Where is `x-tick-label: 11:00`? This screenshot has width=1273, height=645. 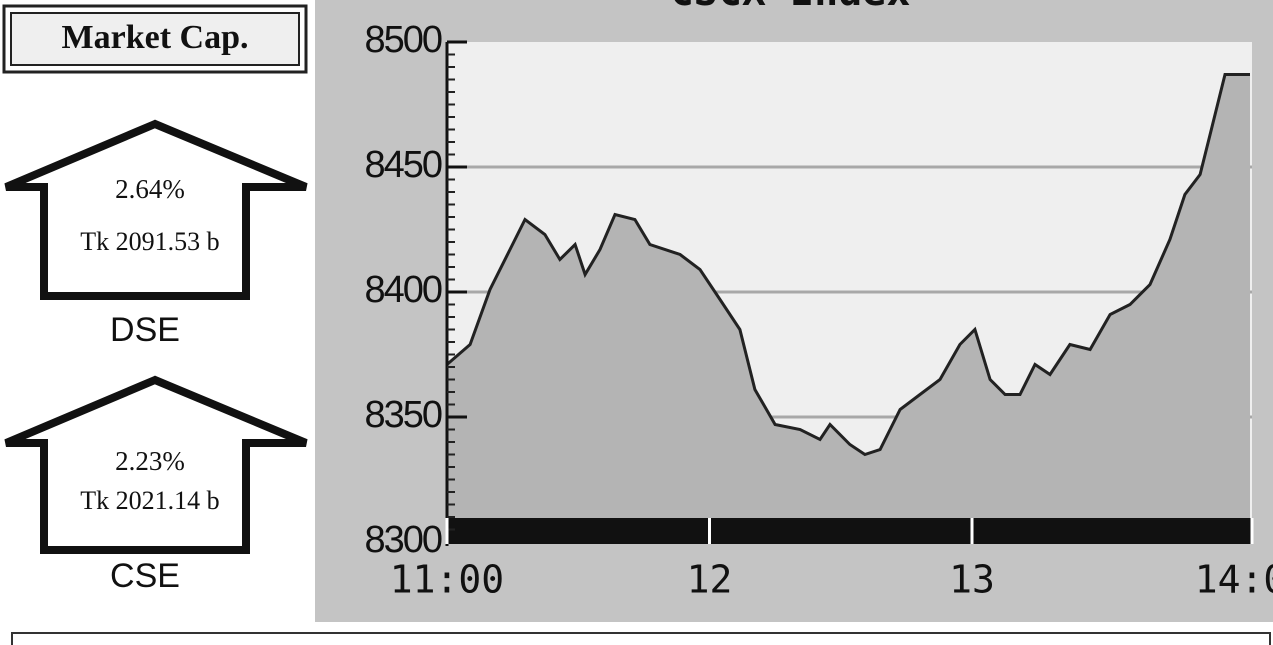 x-tick-label: 11:00 is located at coordinates (447, 580).